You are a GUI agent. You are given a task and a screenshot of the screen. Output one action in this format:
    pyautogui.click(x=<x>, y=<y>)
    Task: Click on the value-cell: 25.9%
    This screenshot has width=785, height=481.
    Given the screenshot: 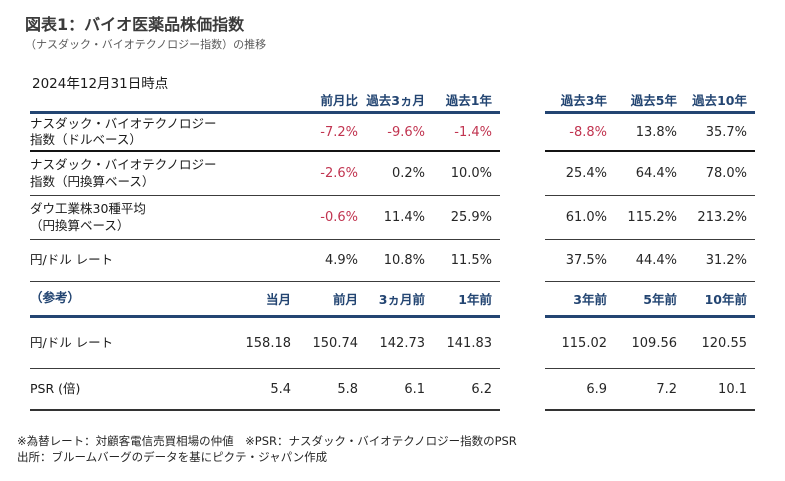 What is the action you would take?
    pyautogui.click(x=471, y=217)
    